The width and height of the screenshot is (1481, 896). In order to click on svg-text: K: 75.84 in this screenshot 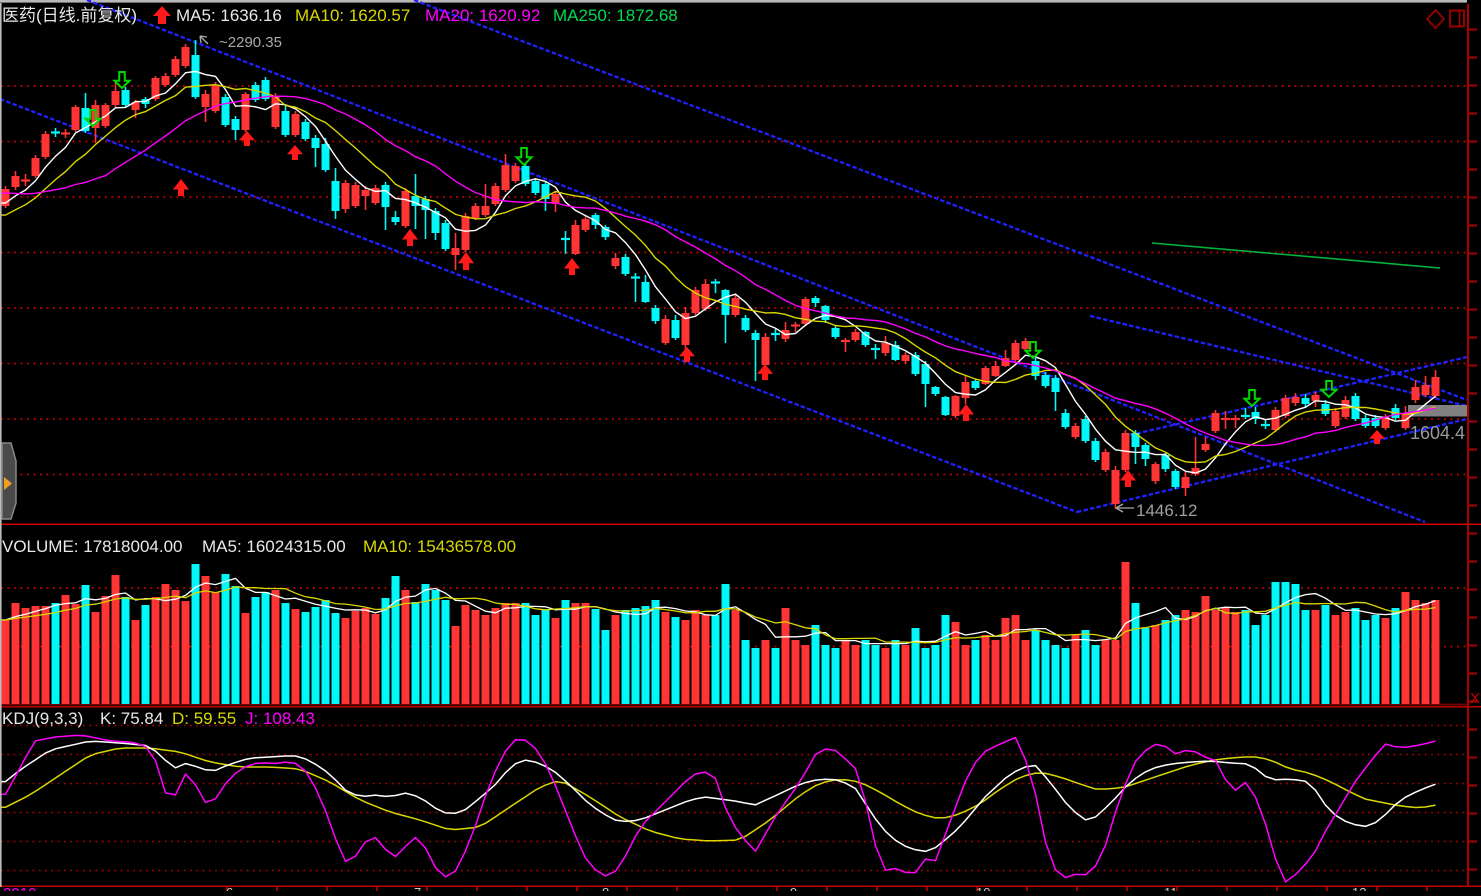, I will do `click(131, 718)`.